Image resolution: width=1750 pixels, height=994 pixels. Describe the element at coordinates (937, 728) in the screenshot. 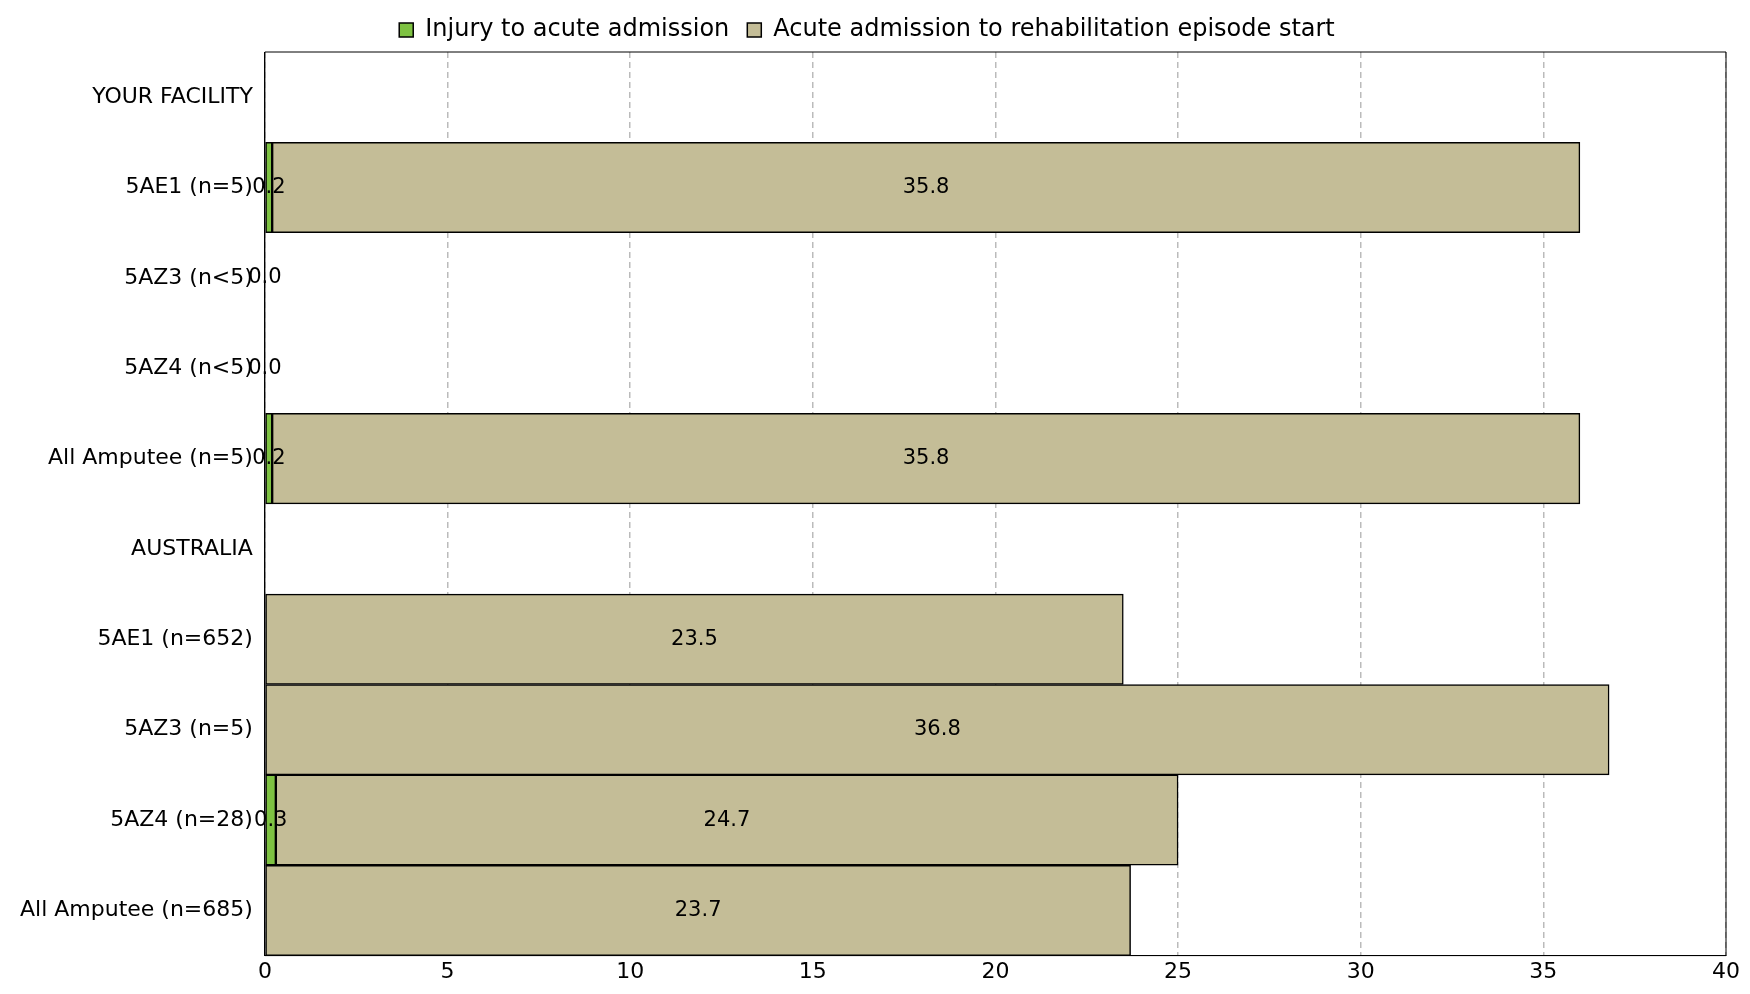

I see `data-label: 36.8` at that location.